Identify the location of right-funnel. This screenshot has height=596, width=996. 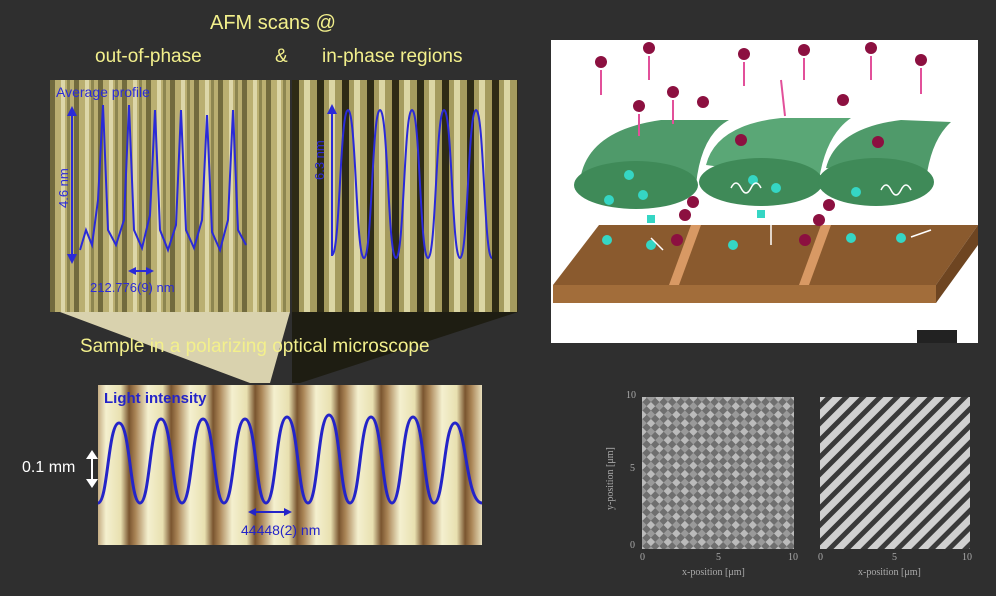
(405, 347).